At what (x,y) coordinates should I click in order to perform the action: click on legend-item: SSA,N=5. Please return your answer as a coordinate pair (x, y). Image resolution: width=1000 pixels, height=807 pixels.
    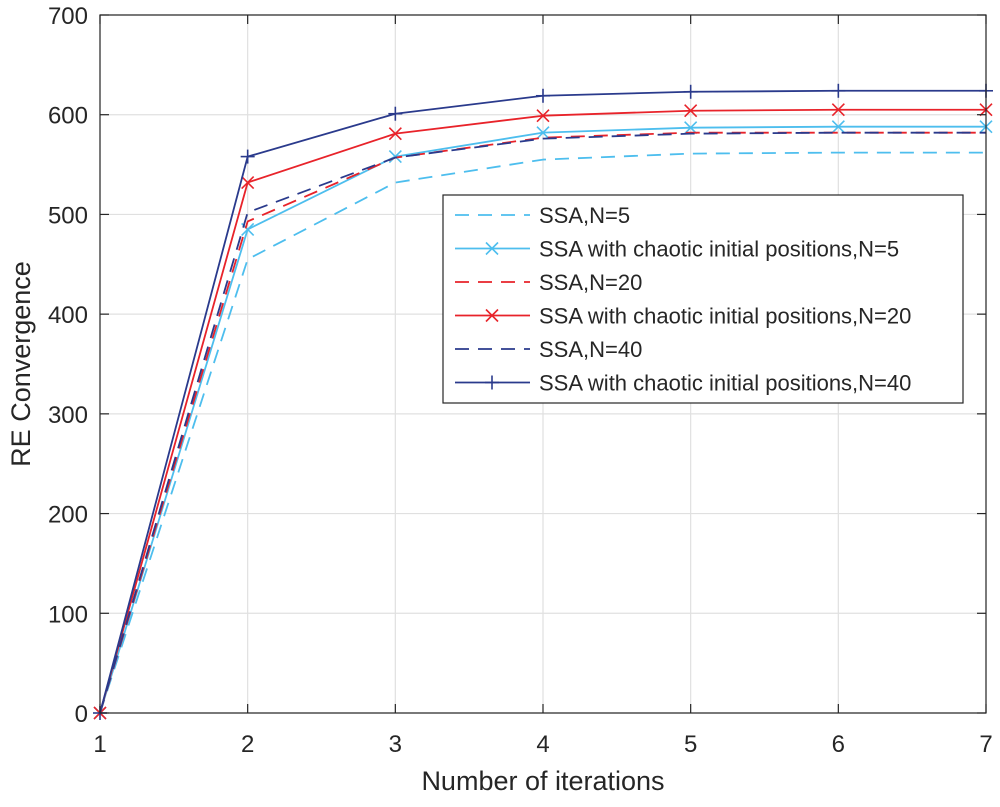
    Looking at the image, I should click on (542, 215).